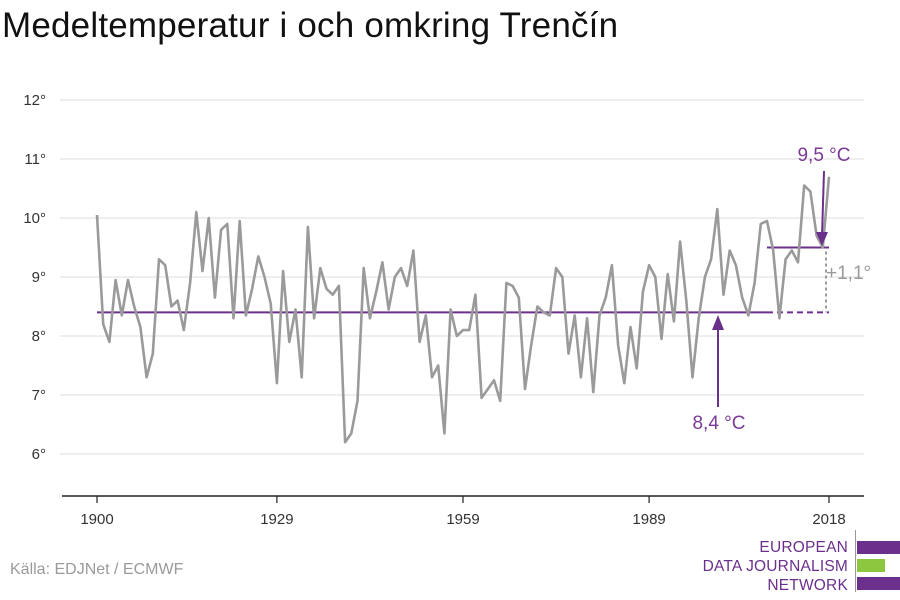  I want to click on y-tick-label: 11°, so click(35, 159).